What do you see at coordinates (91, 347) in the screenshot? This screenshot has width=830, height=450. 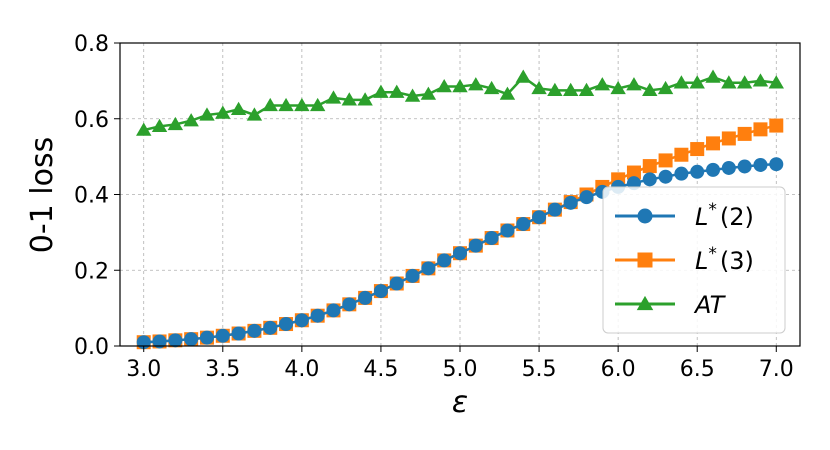 I see `y-tick-label: 0.0` at bounding box center [91, 347].